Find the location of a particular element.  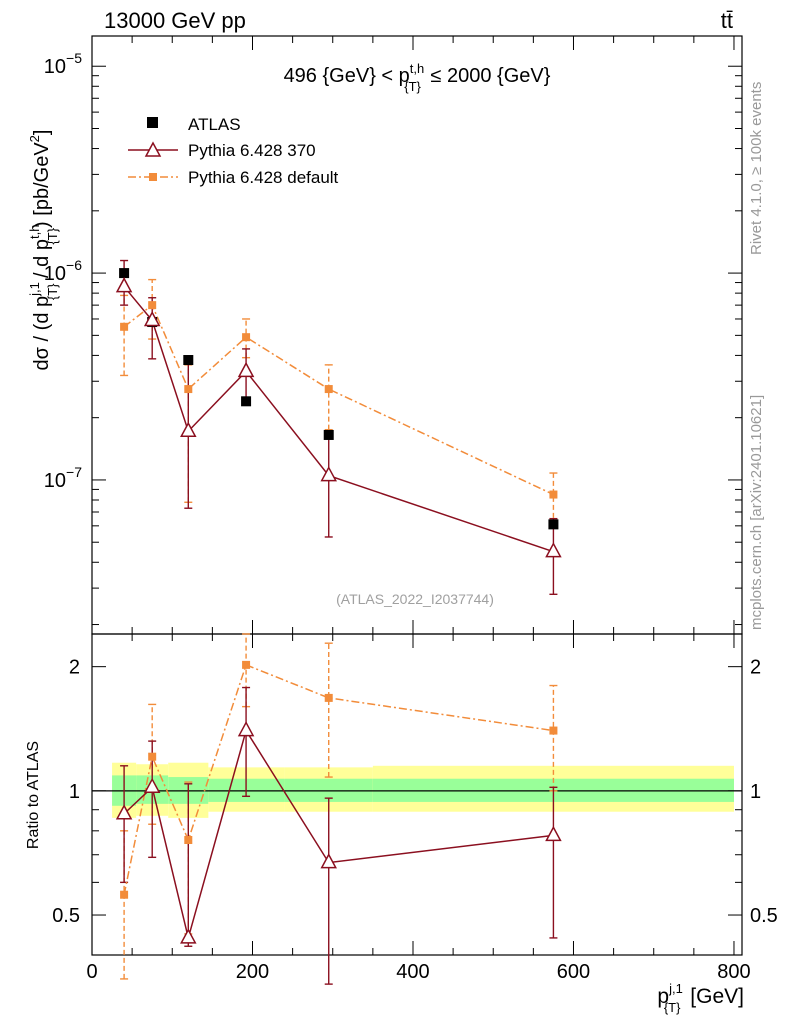

ratio-xtick-label: 800 is located at coordinates (733, 972).